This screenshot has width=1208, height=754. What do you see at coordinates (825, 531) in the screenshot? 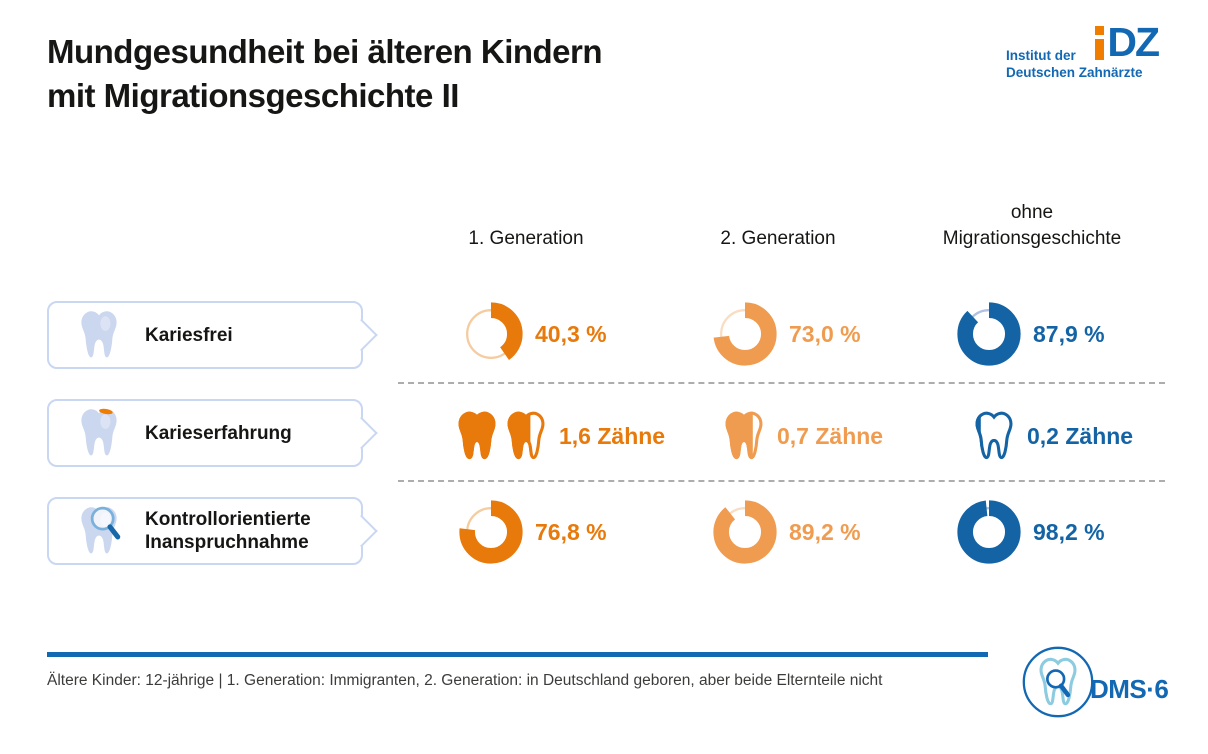
I see `value-label: 89,2 %` at bounding box center [825, 531].